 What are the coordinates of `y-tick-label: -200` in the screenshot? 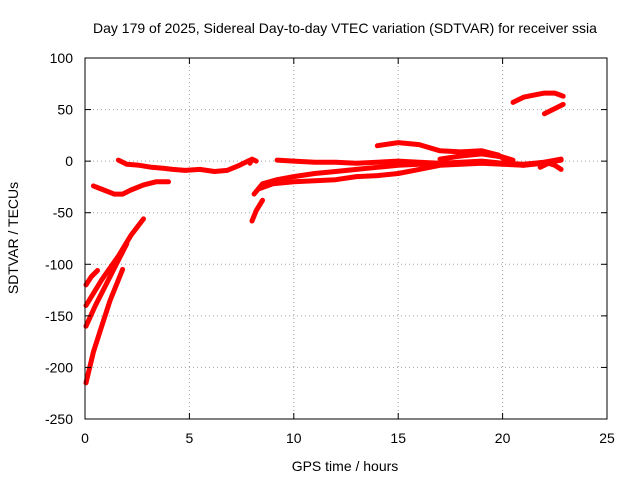 It's located at (59, 367).